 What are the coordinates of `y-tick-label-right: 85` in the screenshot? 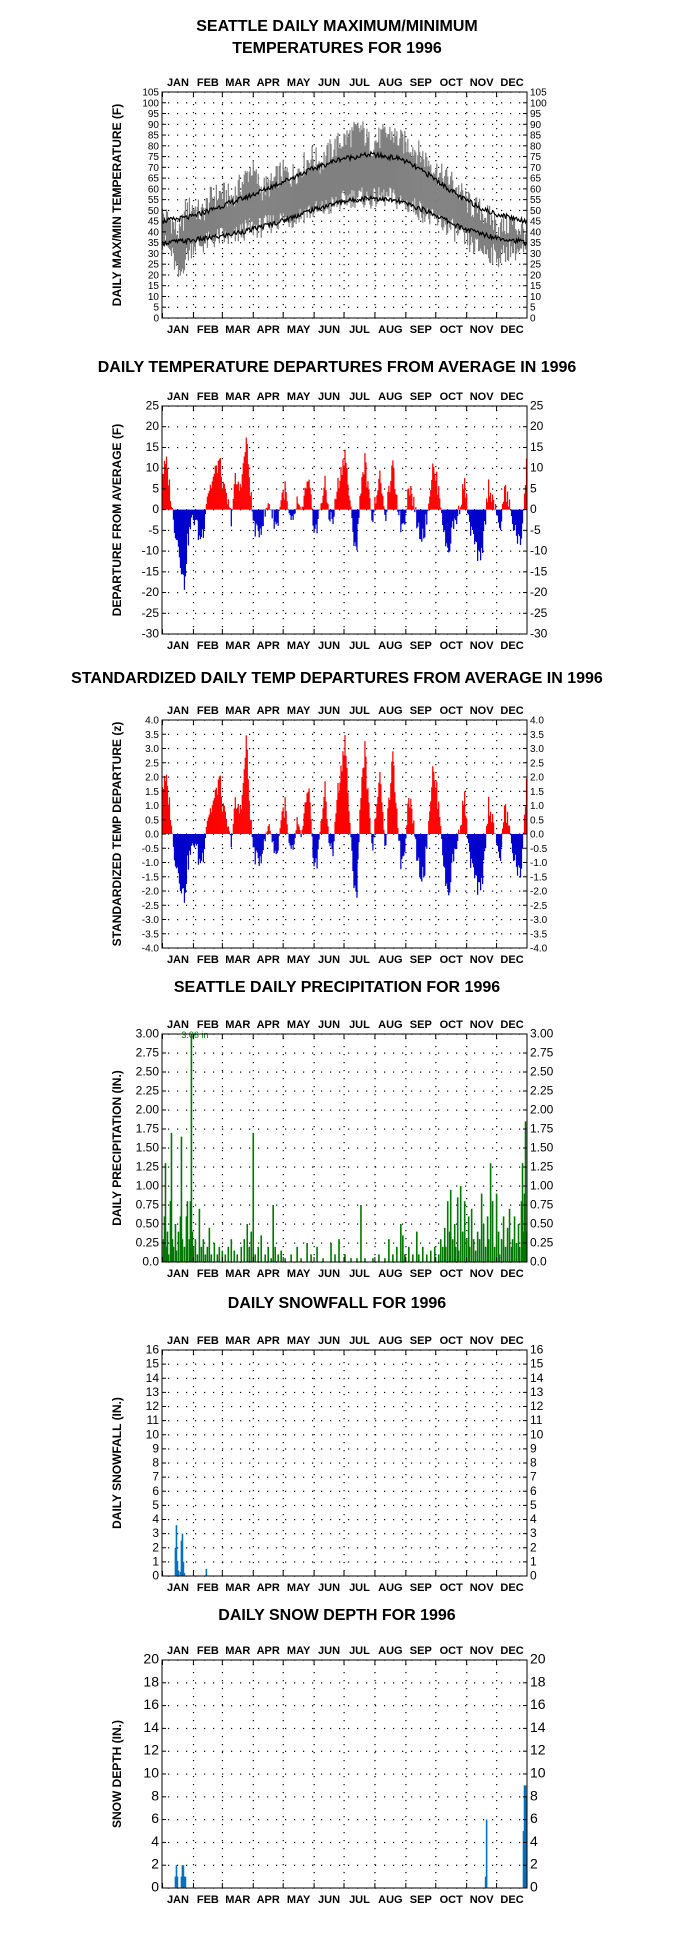 It's located at (536, 136).